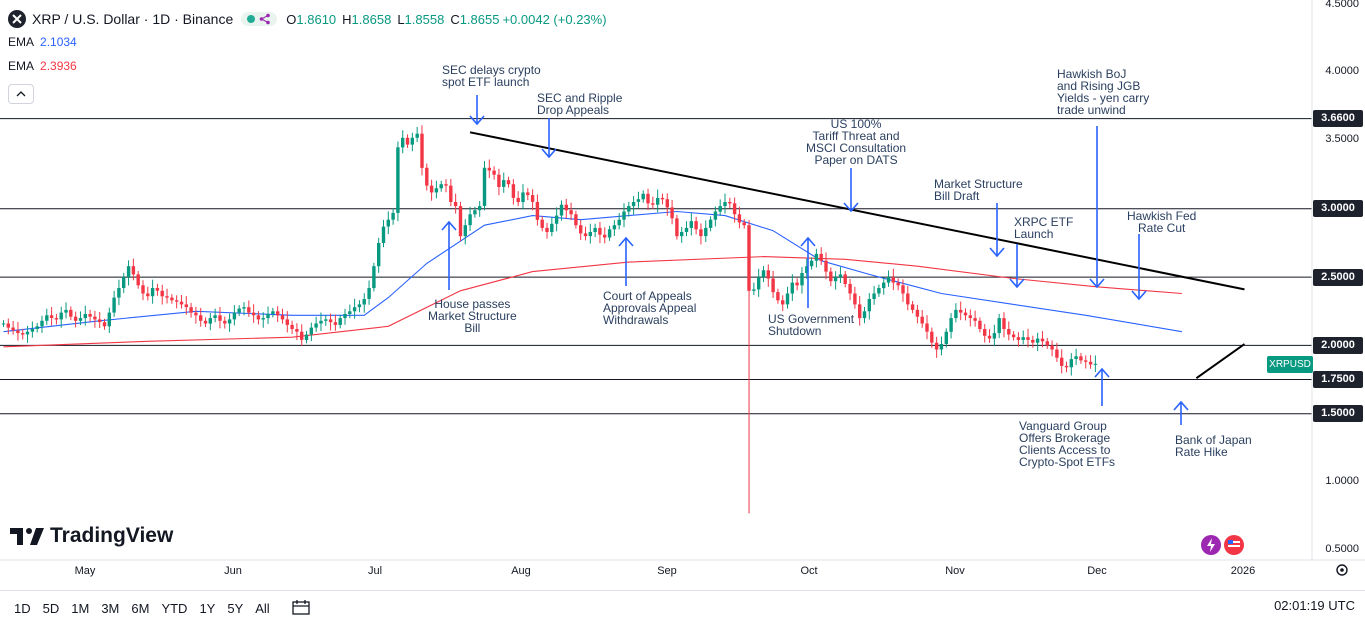  I want to click on ema-slow-legend: EMA 2.3936, so click(309, 66).